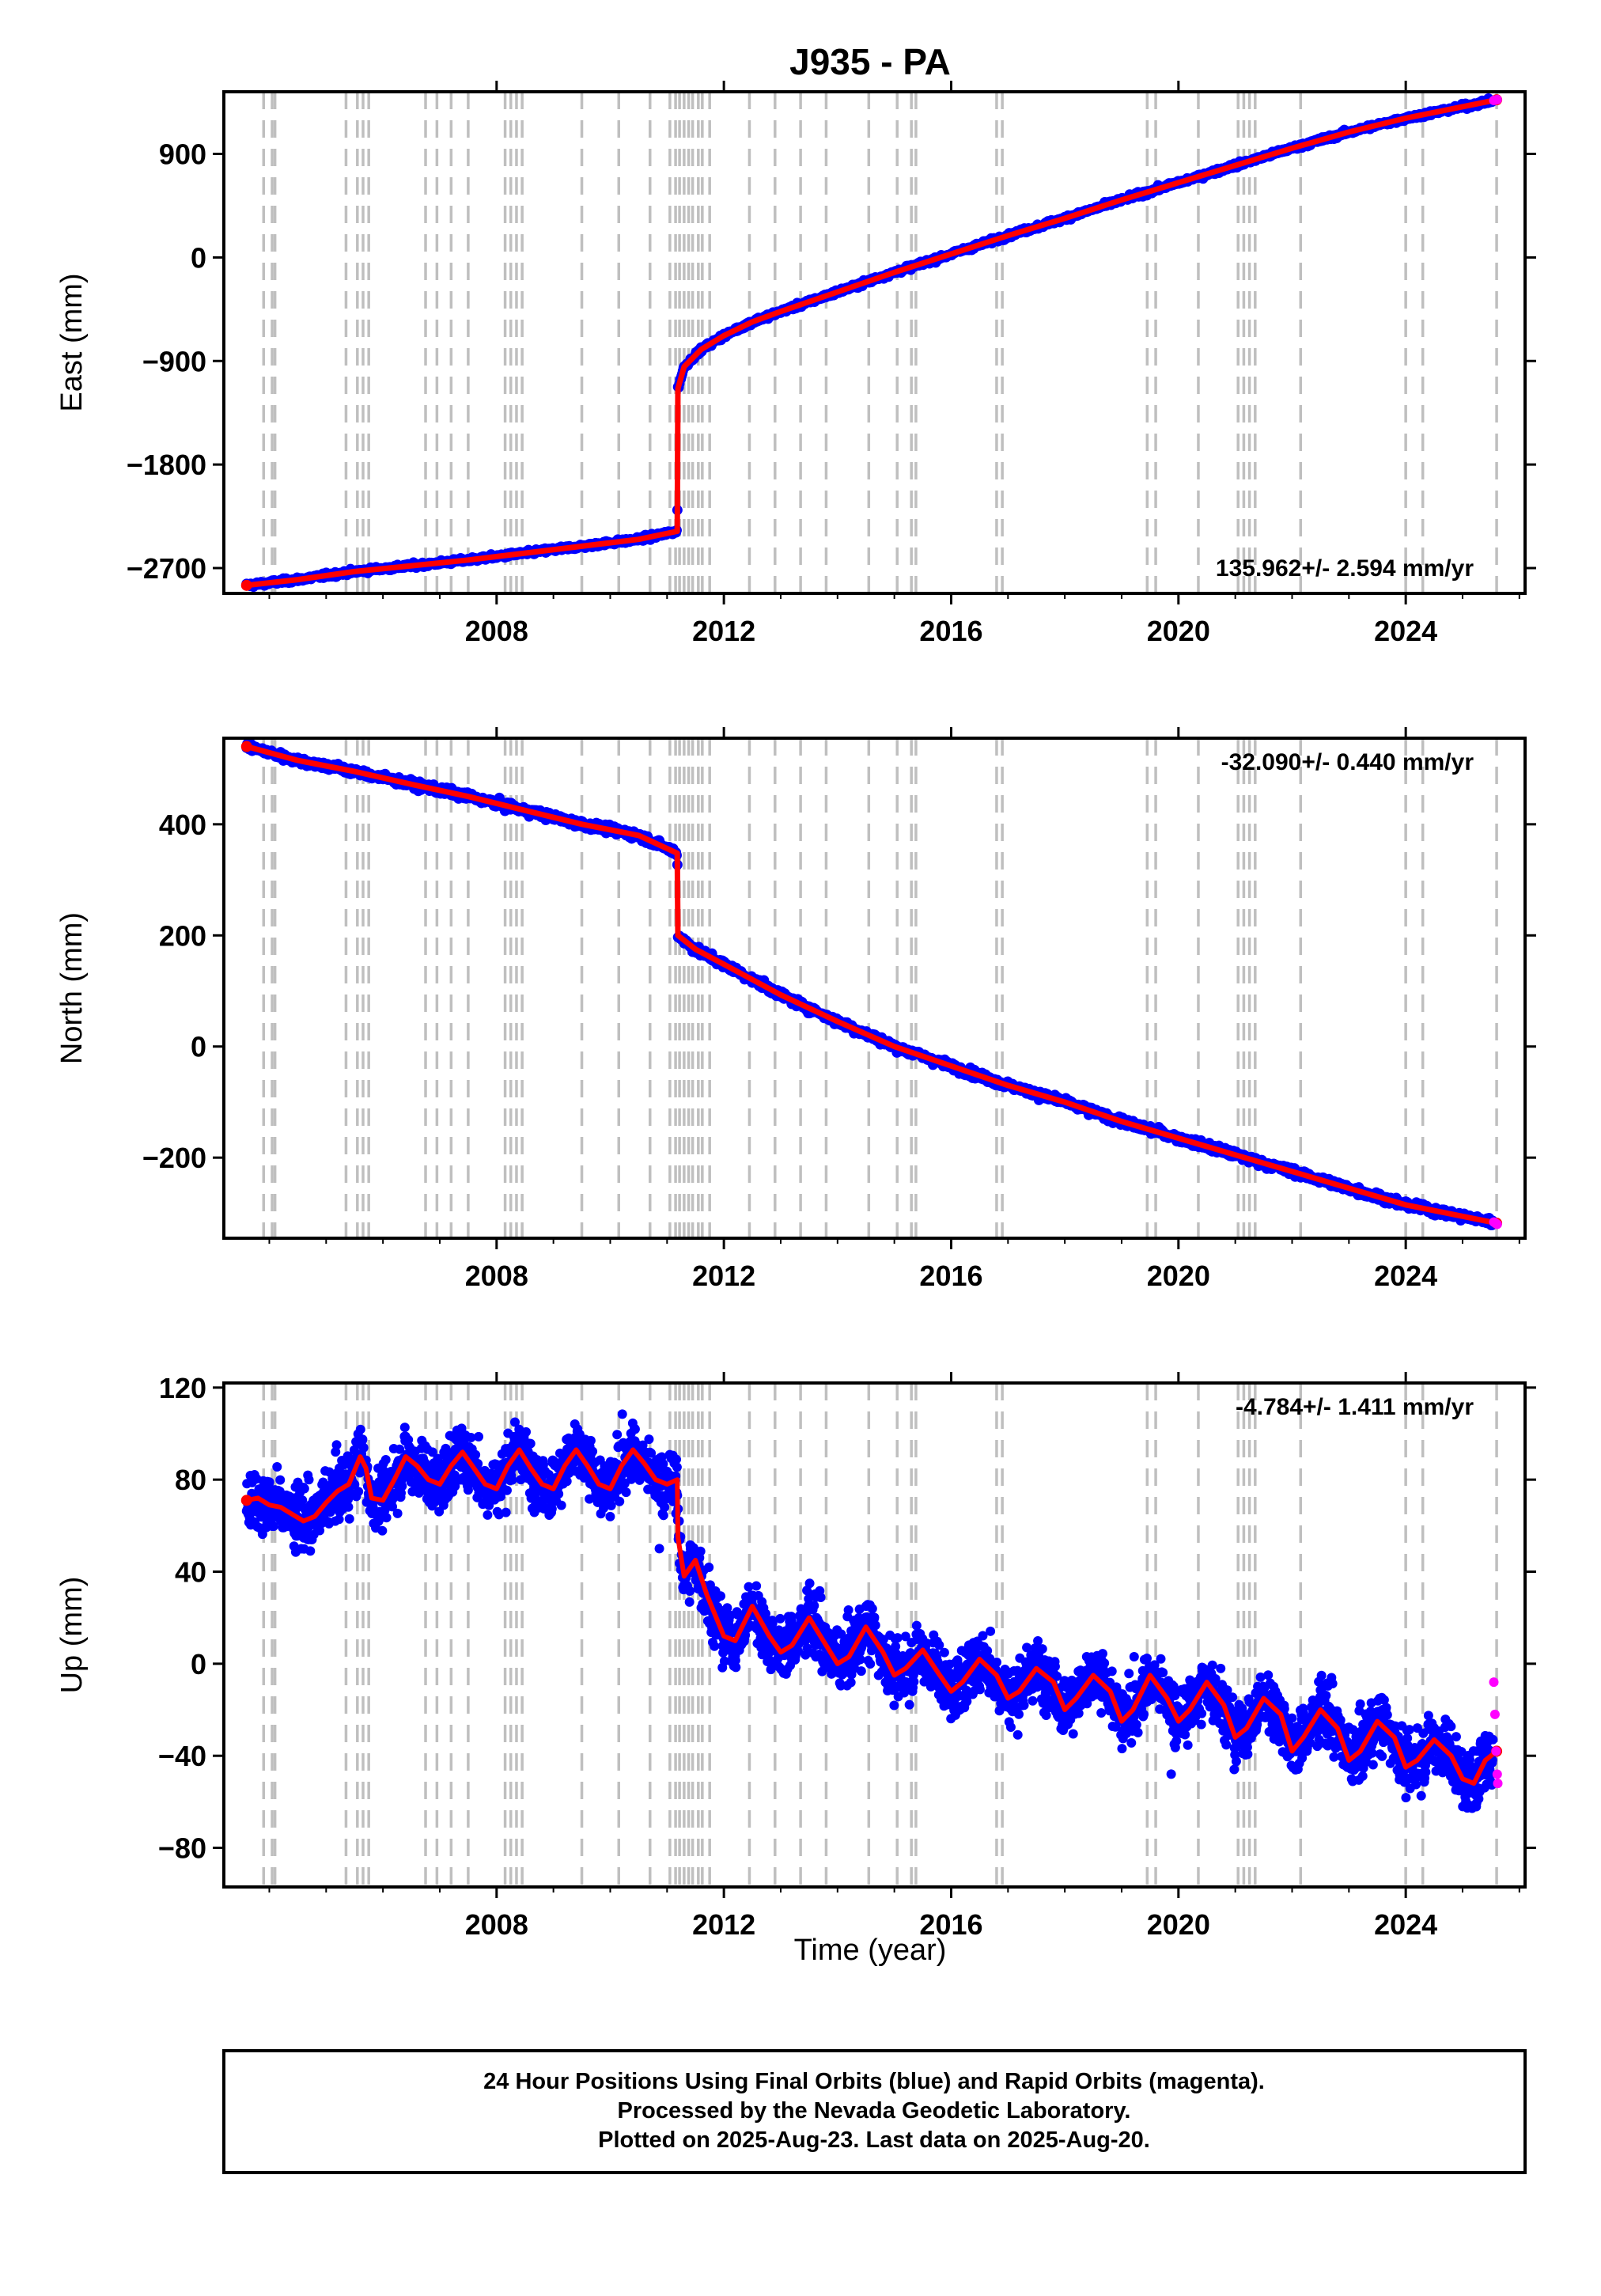 This screenshot has height=2296, width=1601. I want to click on y-axis-label: East (mm), so click(72, 342).